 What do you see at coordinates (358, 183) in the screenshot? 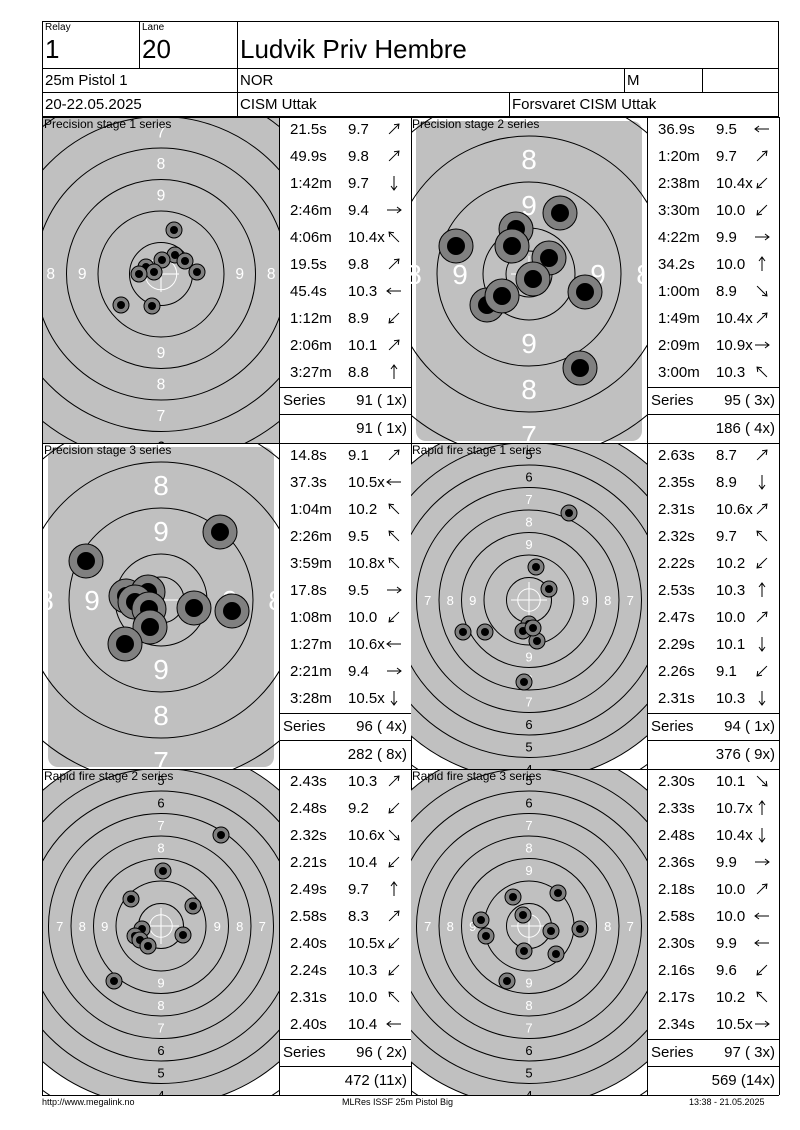
I see `shot-value: 9.7` at bounding box center [358, 183].